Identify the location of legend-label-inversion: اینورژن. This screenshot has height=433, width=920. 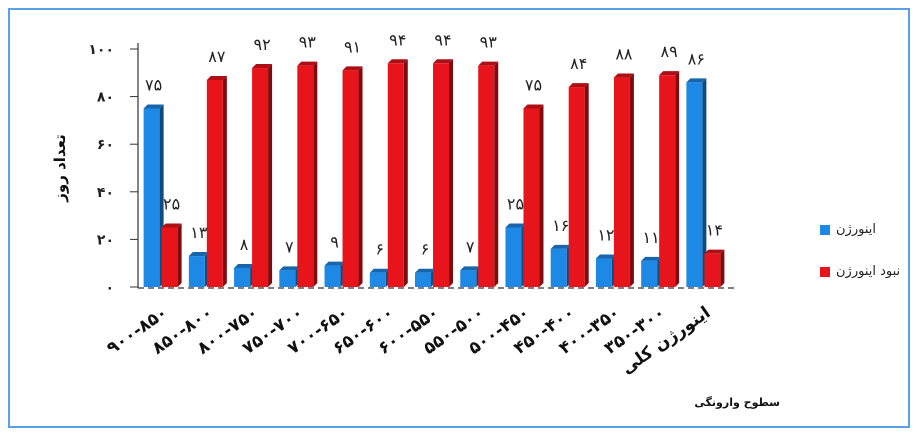
(856, 229).